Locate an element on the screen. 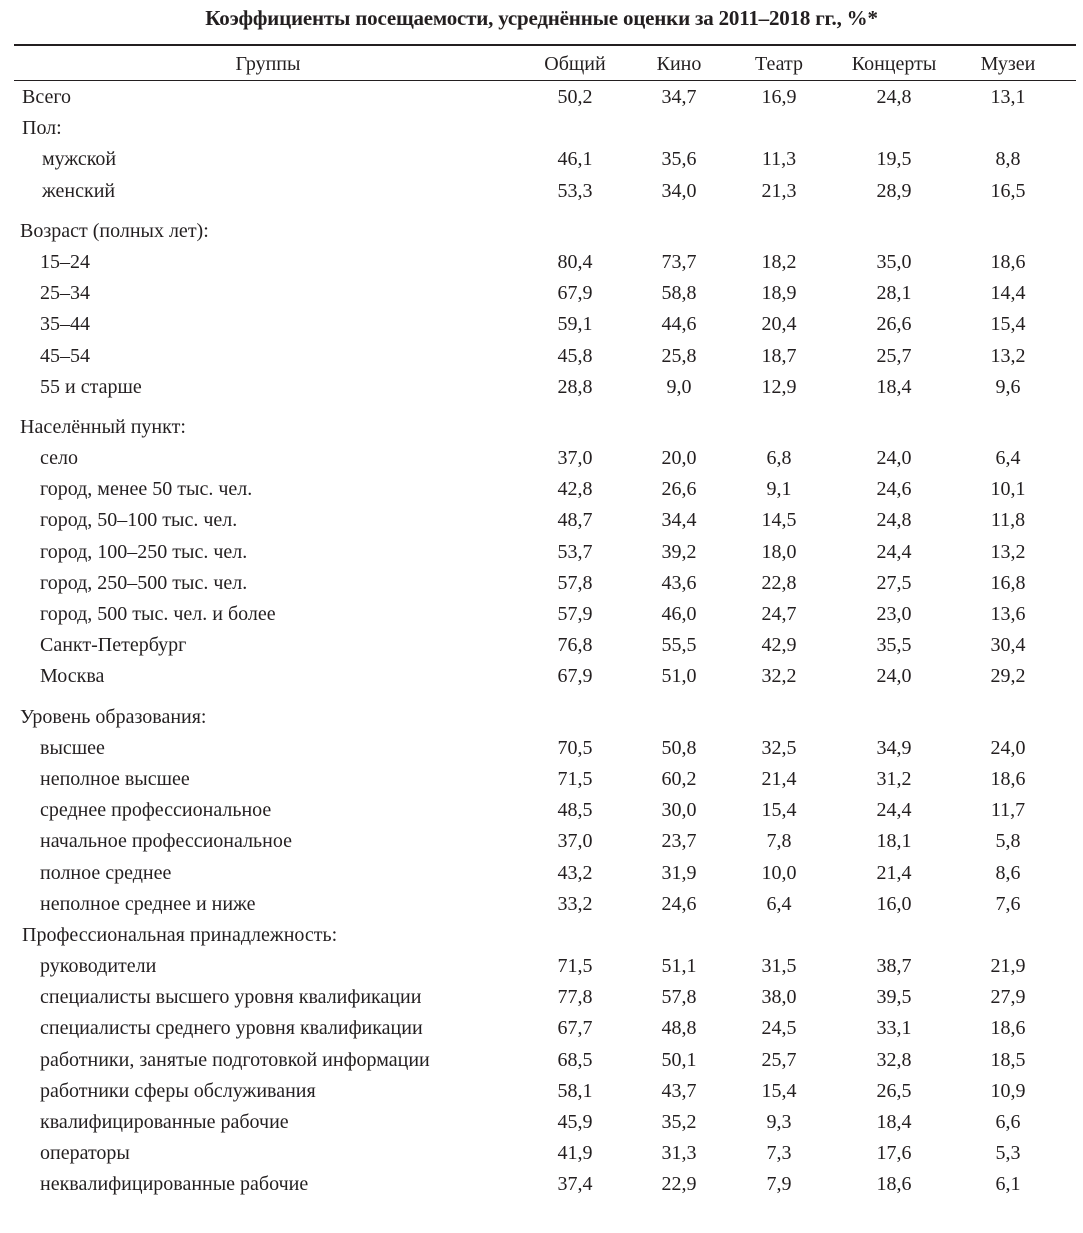 Image resolution: width=1083 pixels, height=1233 pixels. value-cell: 20,4 is located at coordinates (779, 324).